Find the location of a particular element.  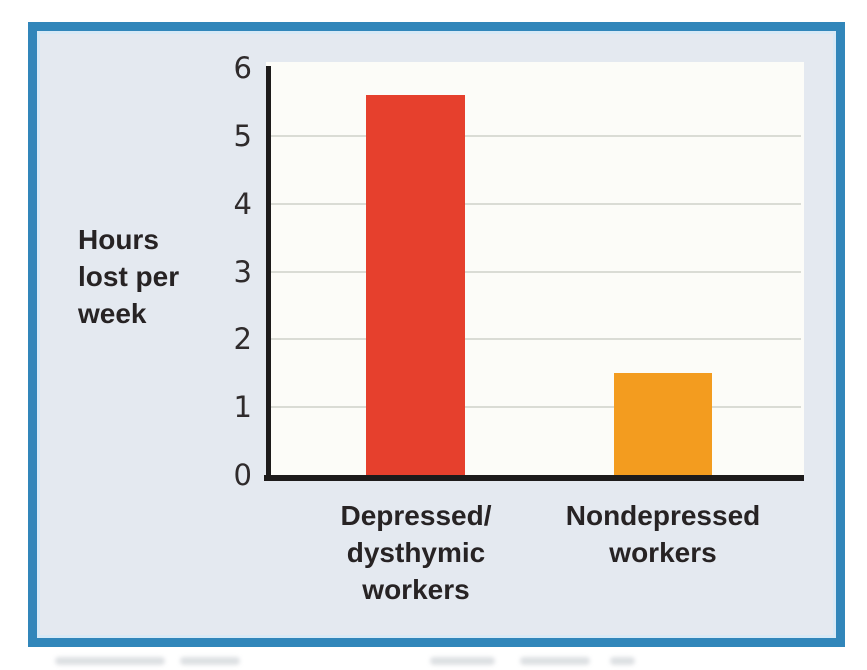

gridline-y3 is located at coordinates (536, 272).